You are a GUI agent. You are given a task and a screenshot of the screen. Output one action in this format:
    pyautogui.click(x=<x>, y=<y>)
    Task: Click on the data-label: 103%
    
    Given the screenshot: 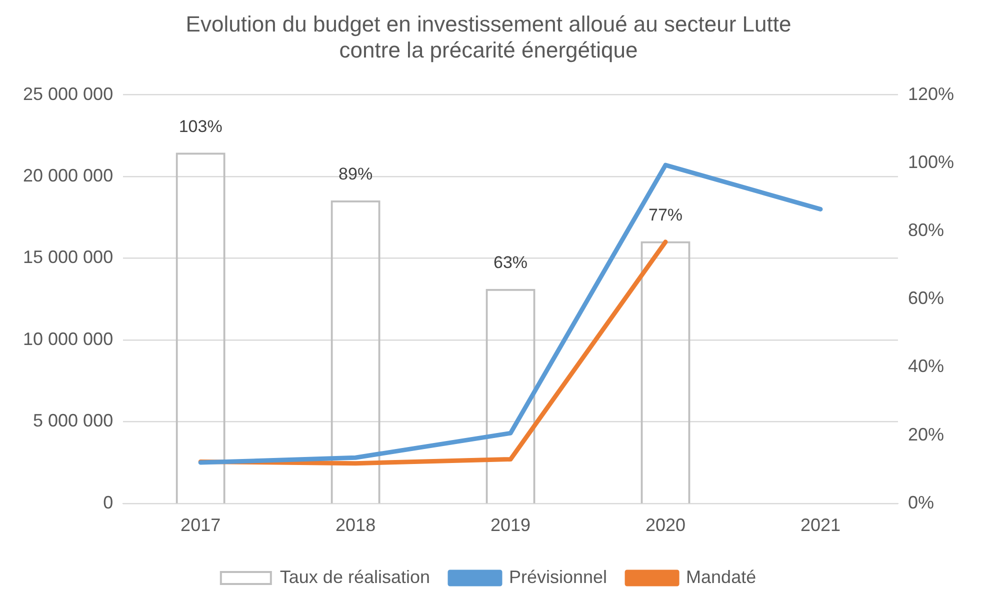 What is the action you would take?
    pyautogui.click(x=200, y=126)
    